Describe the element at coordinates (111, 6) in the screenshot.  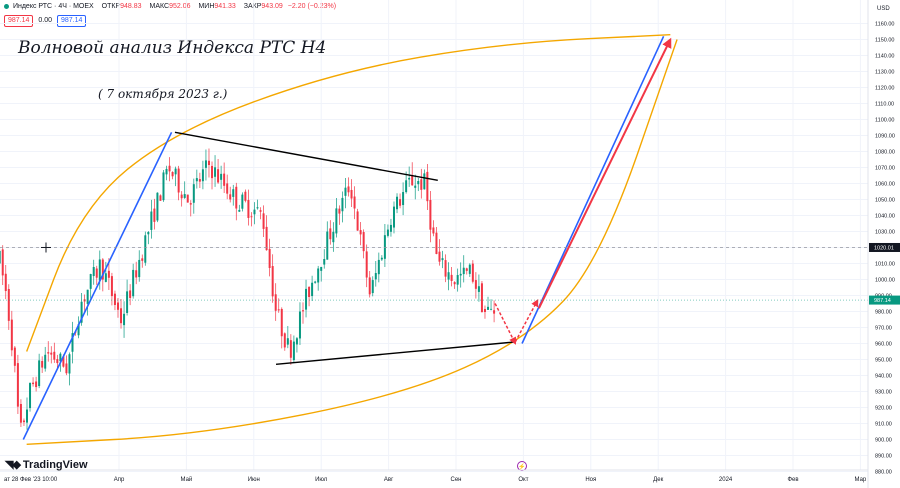
I see `open-label: ОТКР` at that location.